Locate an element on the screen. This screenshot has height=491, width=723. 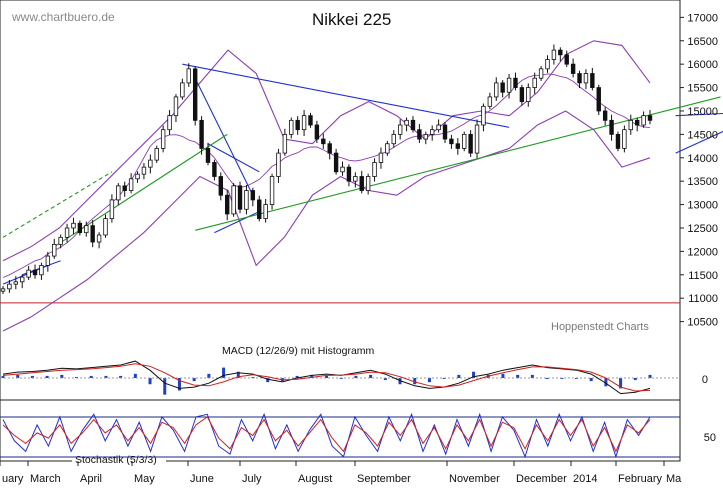
y-tick-label: 12000 is located at coordinates (702, 252).